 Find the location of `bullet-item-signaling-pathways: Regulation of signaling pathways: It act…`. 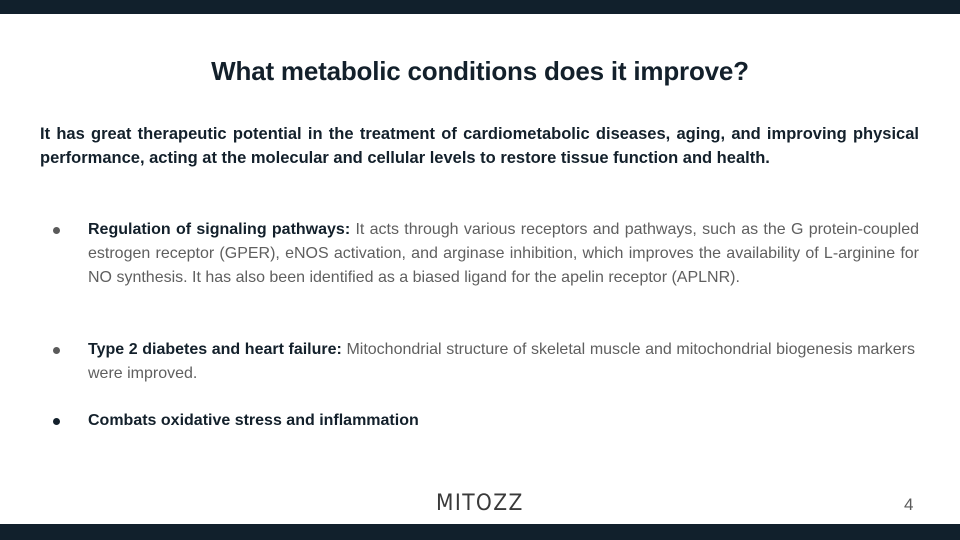

bullet-item-signaling-pathways: Regulation of signaling pathways: It act… is located at coordinates (479, 254).